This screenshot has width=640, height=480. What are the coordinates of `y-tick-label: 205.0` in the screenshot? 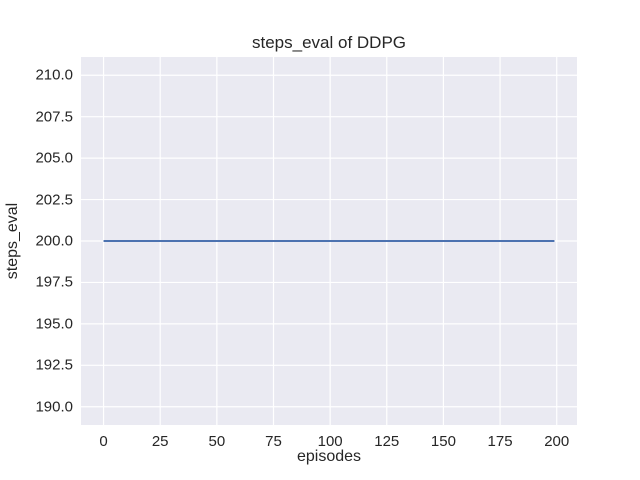 It's located at (54, 158).